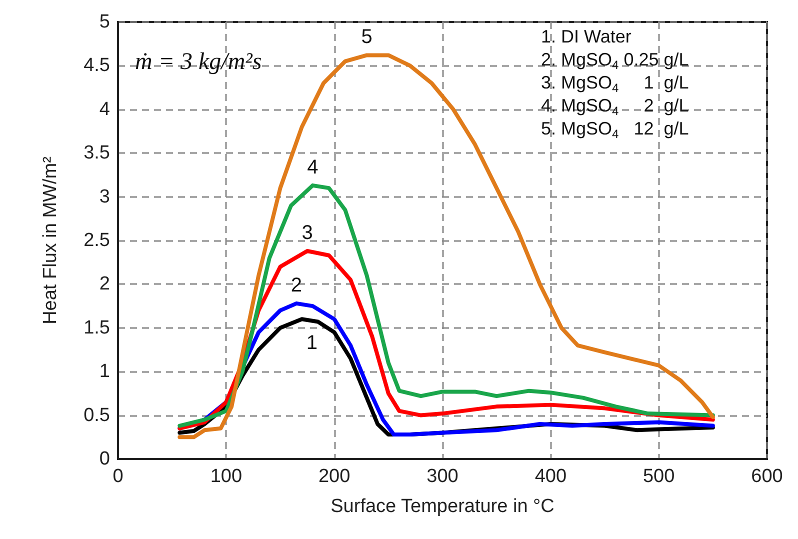  I want to click on series-label: 1, so click(312, 343).